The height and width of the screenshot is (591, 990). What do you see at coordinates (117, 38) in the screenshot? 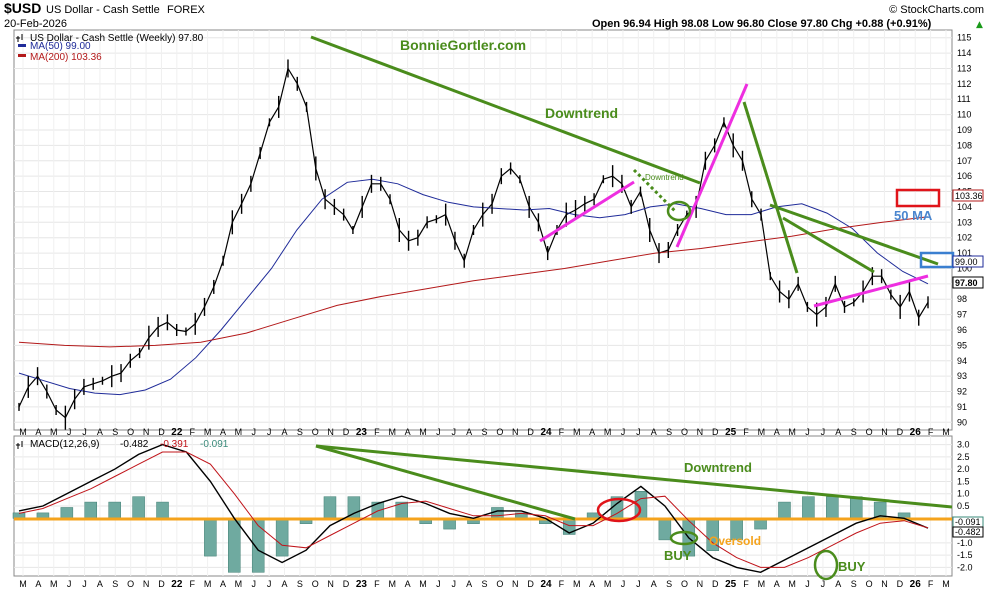
I see `price-panel-title: US Dollar - Cash Settle (Weekly) 97.80` at bounding box center [117, 38].